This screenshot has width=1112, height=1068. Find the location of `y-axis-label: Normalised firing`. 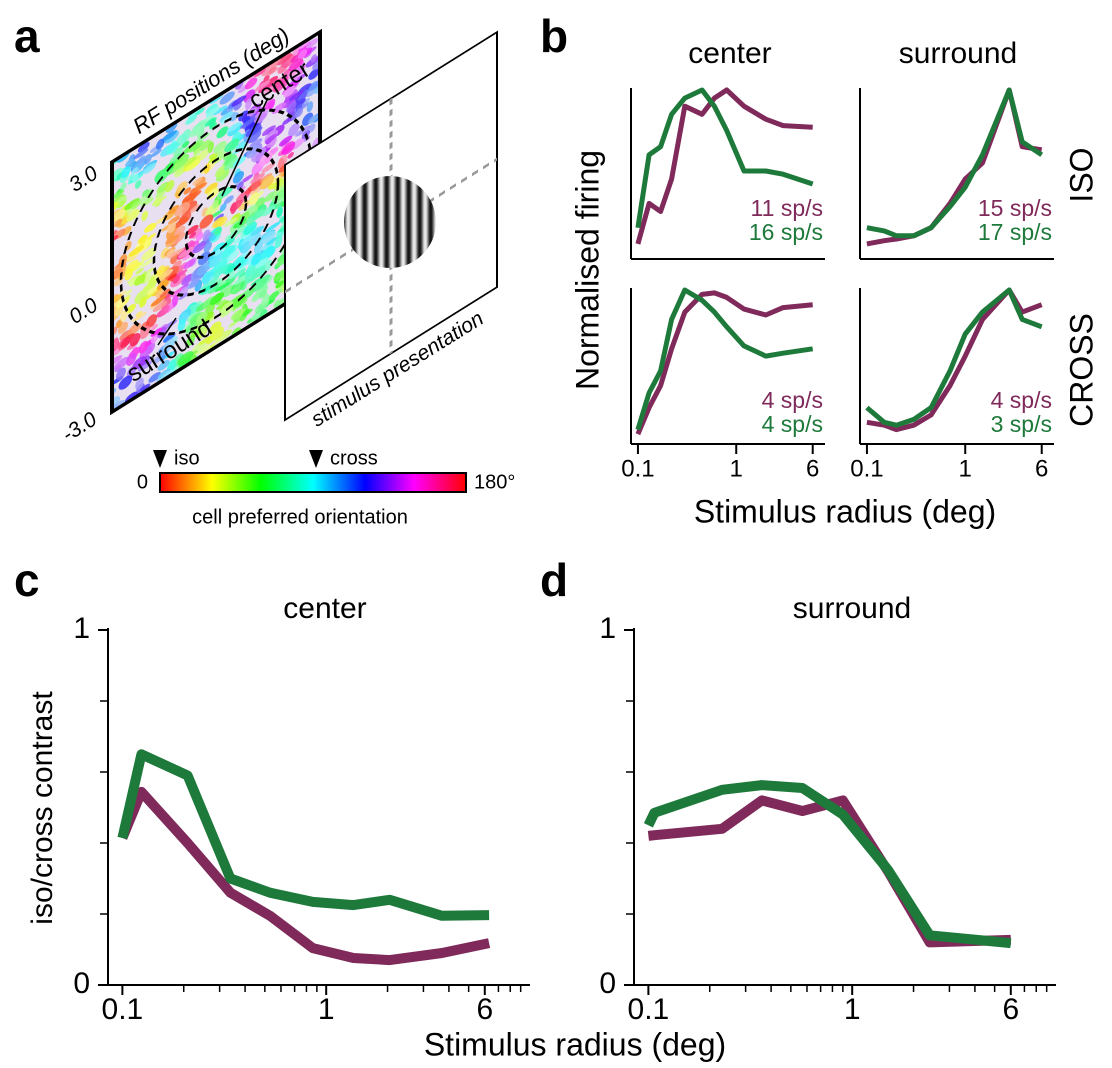

y-axis-label: Normalised firing is located at coordinates (587, 270).